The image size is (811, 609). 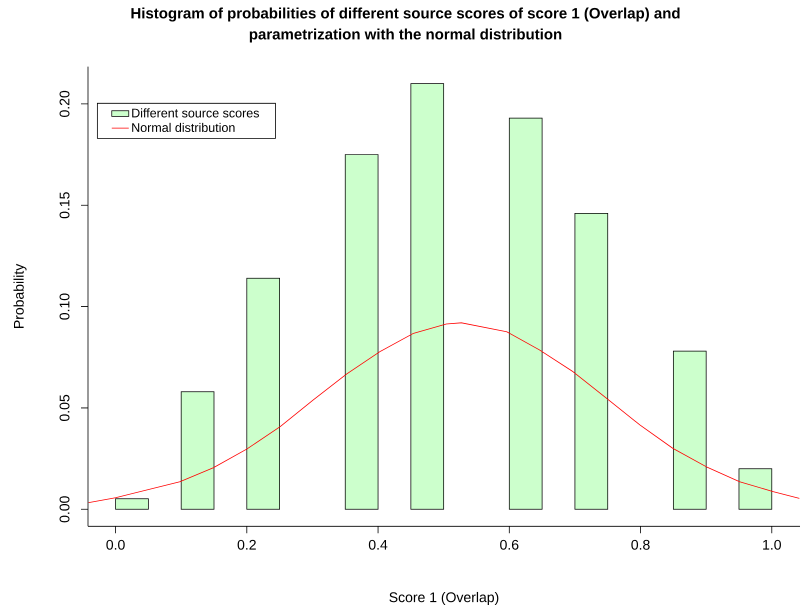 What do you see at coordinates (640, 545) in the screenshot?
I see `x-tick-label: 0.8` at bounding box center [640, 545].